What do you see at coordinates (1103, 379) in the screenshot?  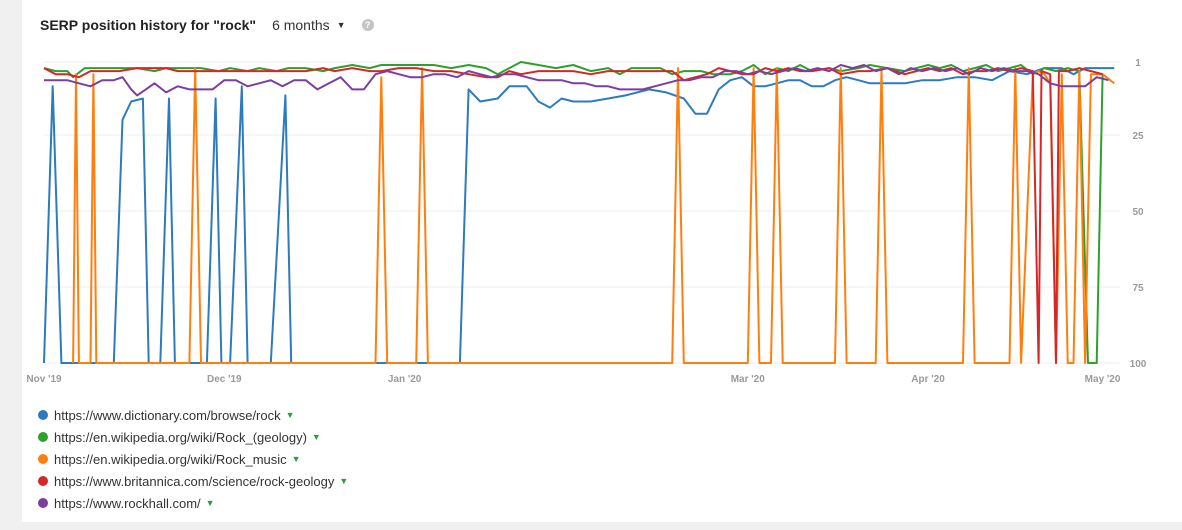 I see `x-tick-label: May '20` at bounding box center [1103, 379].